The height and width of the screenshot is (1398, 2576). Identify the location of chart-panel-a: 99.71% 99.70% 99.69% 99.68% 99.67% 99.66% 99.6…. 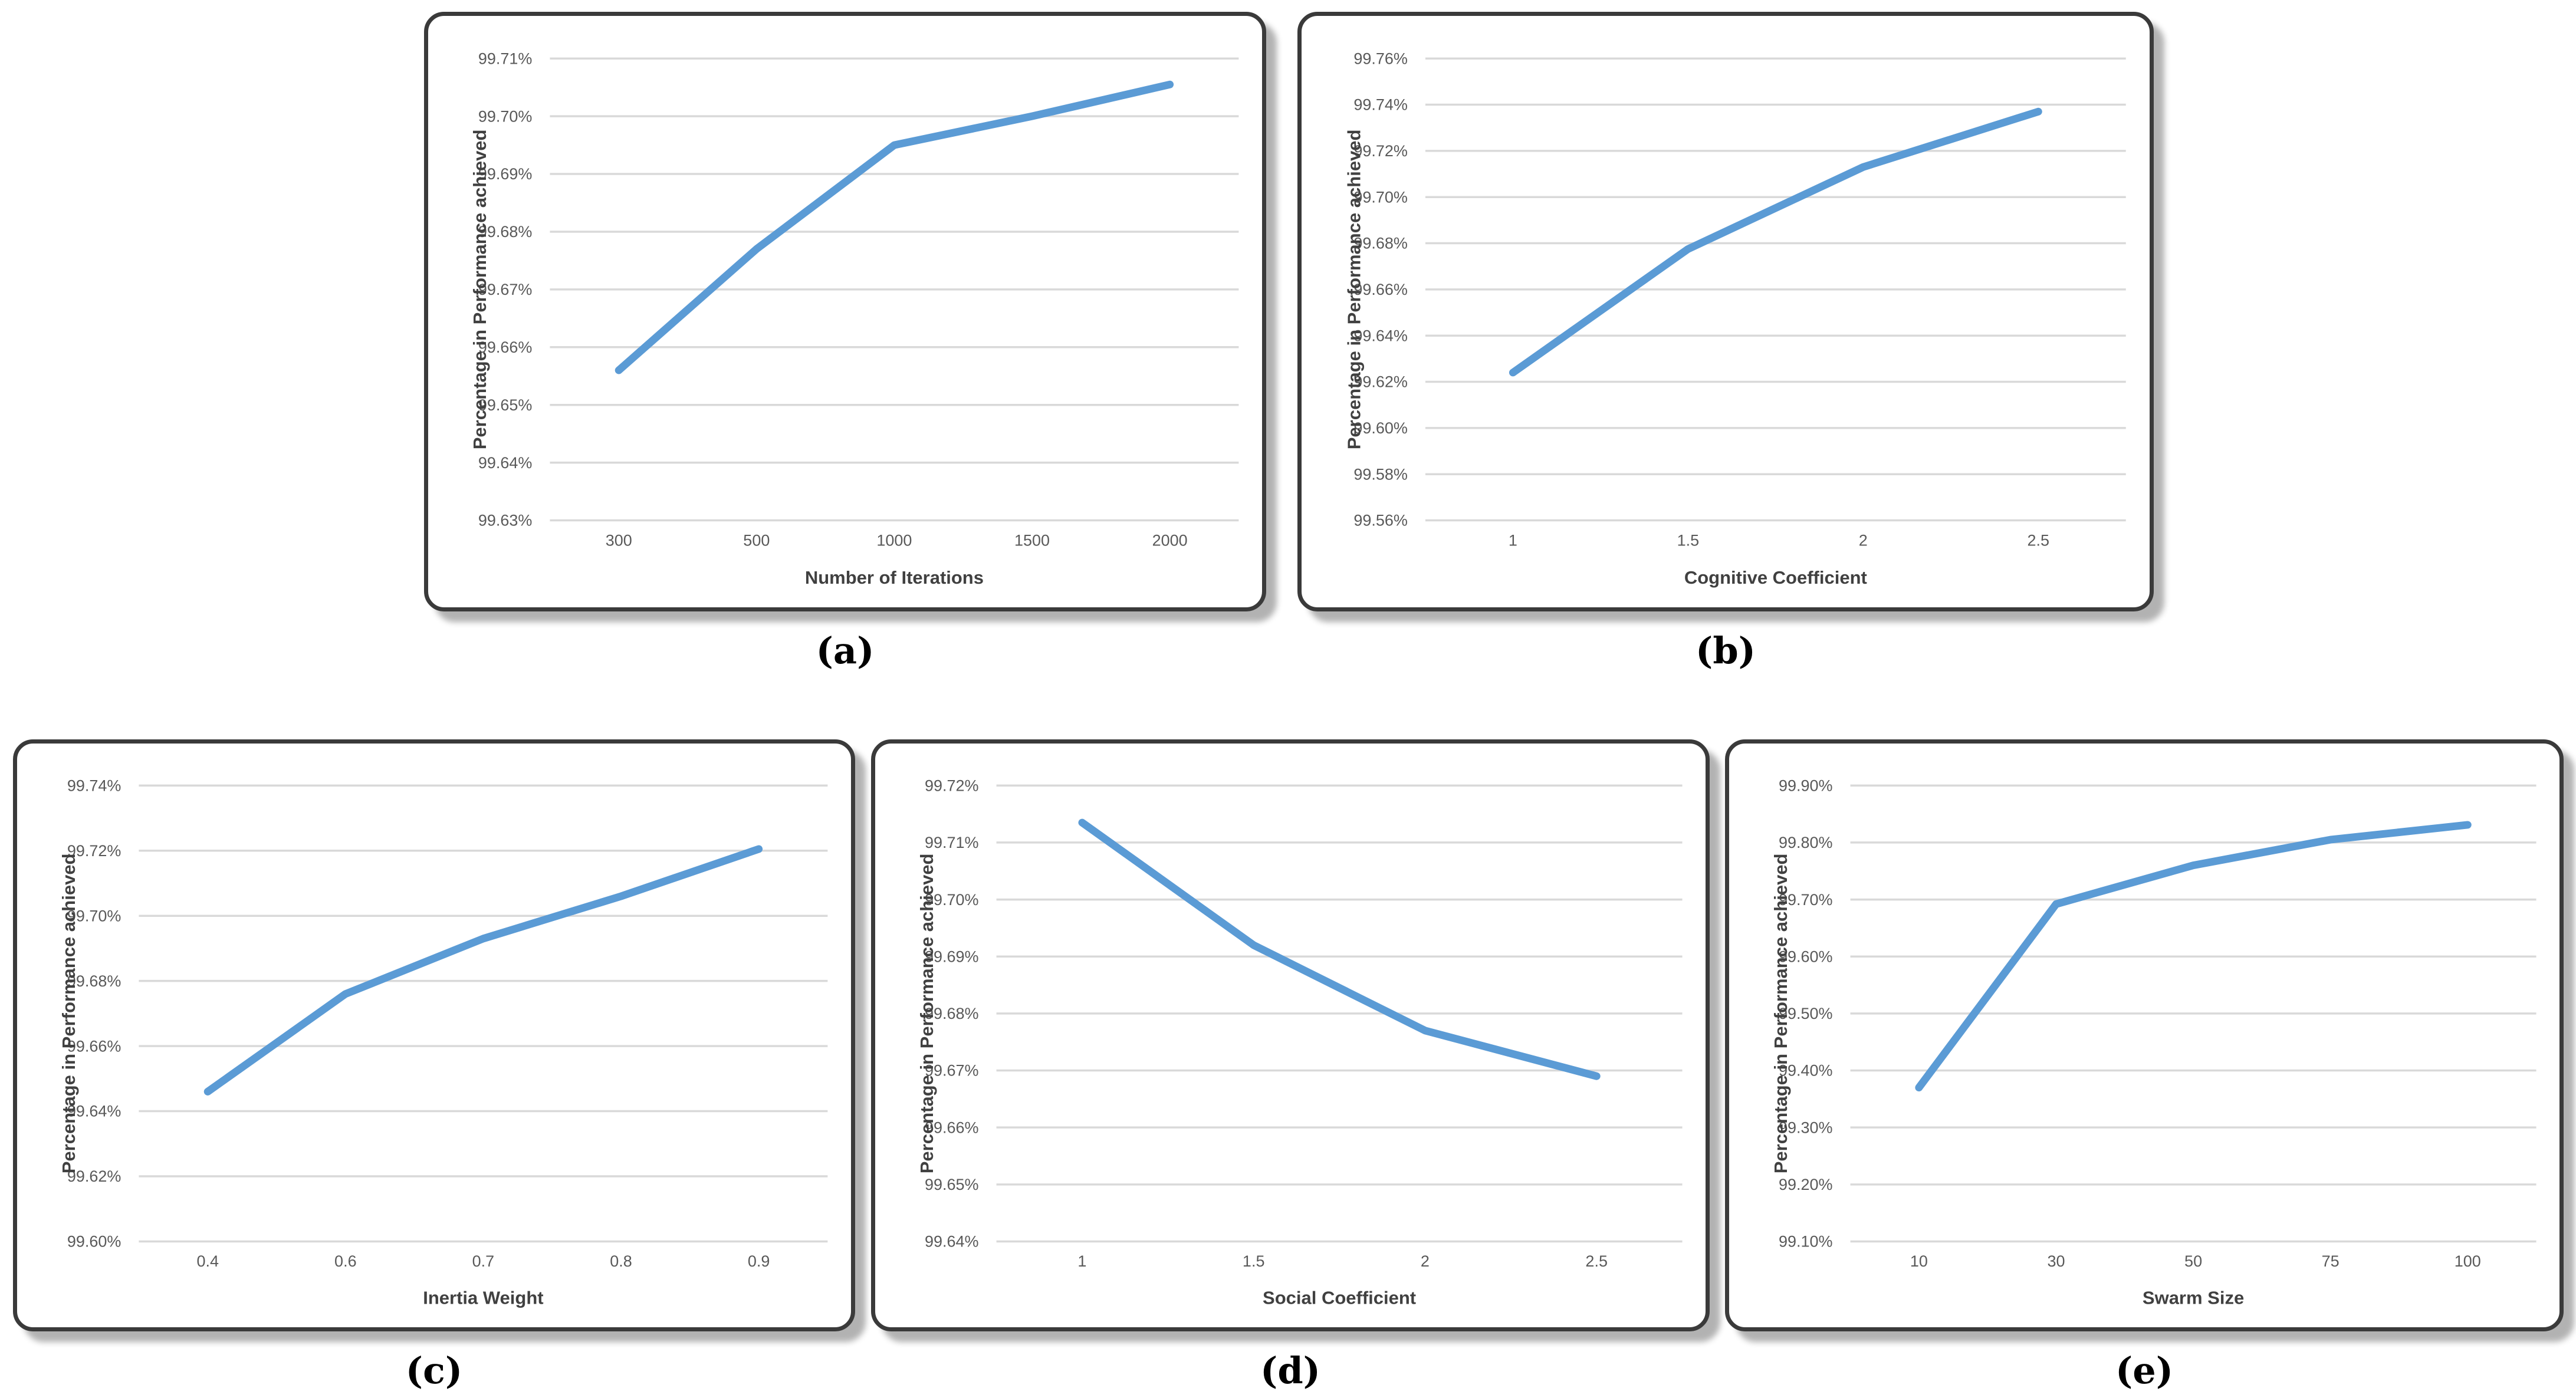
(845, 311).